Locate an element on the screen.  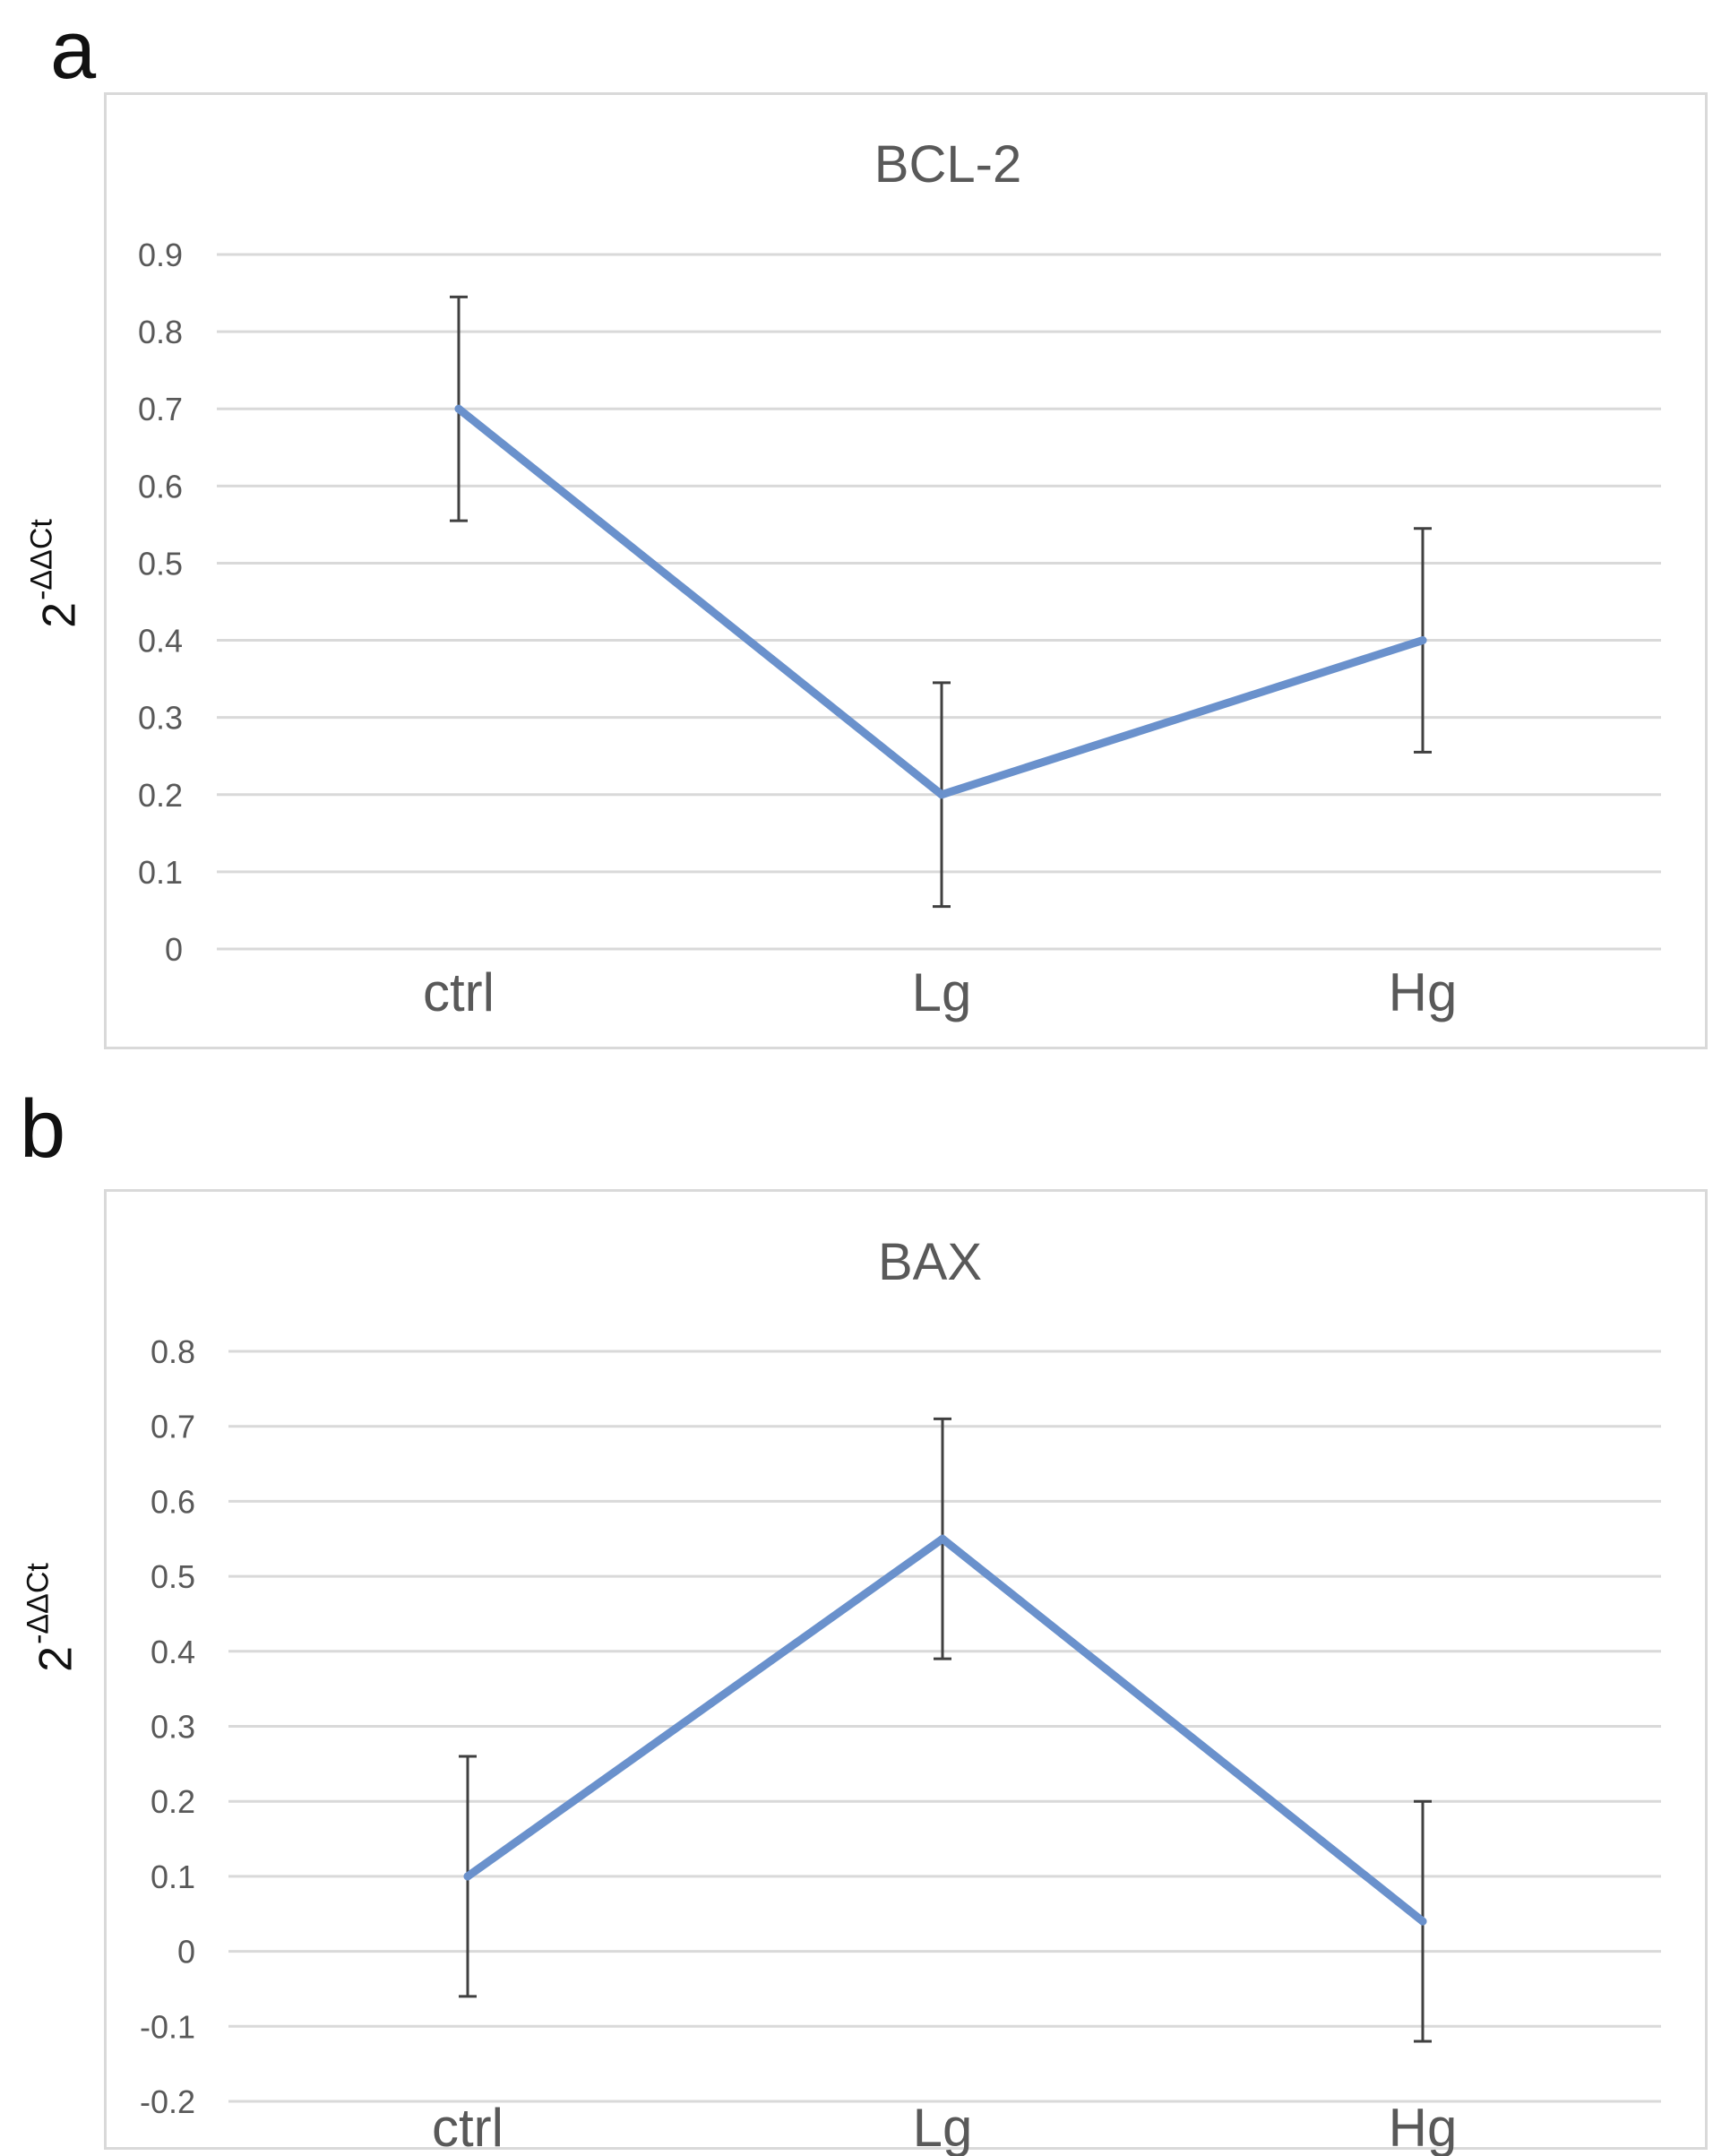
chart-title: BAX is located at coordinates (930, 1262).